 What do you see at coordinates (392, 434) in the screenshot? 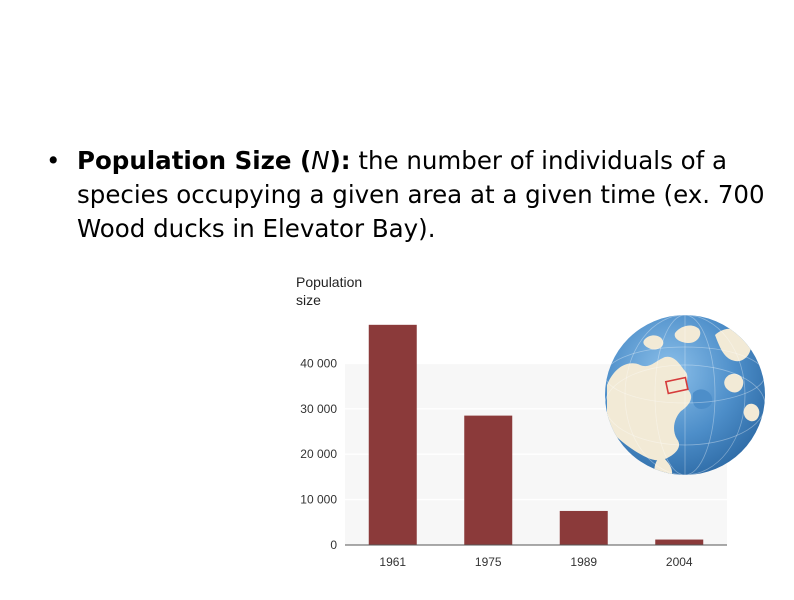
I see `bar-1961` at bounding box center [392, 434].